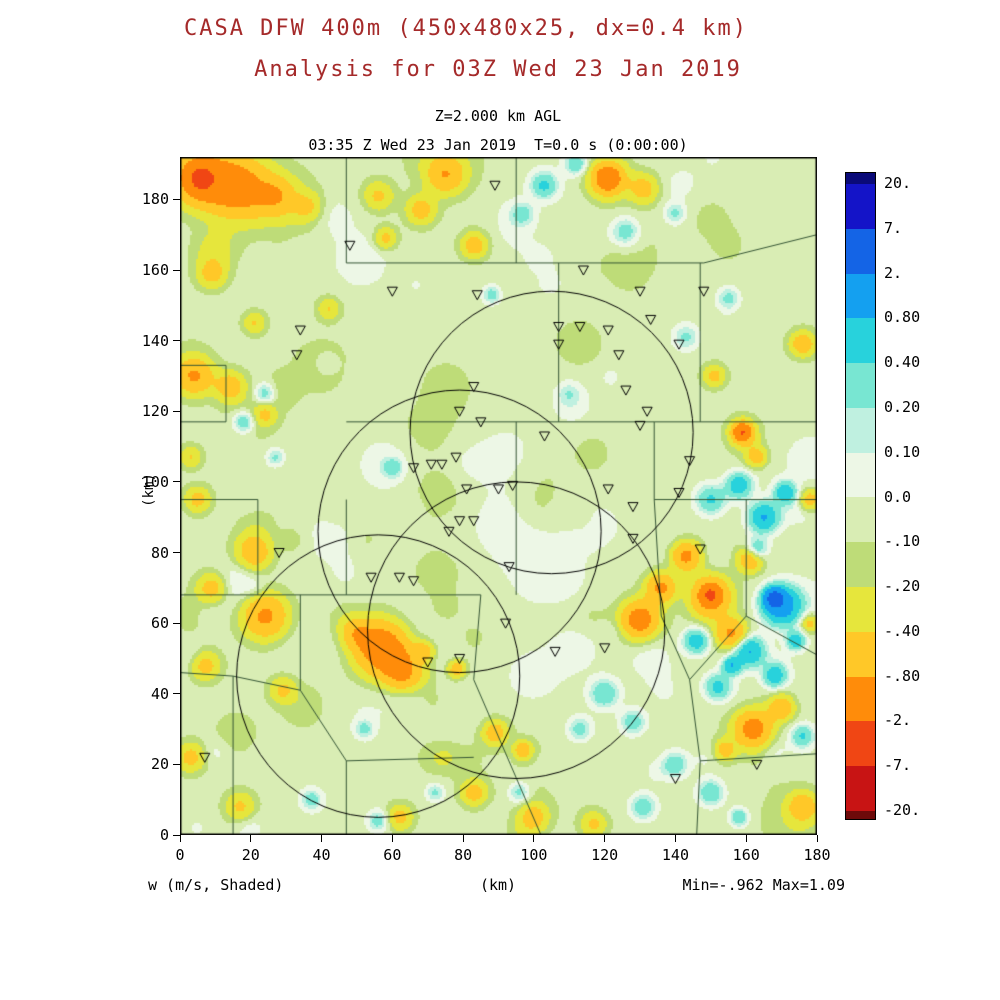  I want to click on y-tick-label: 20, so click(159, 764).